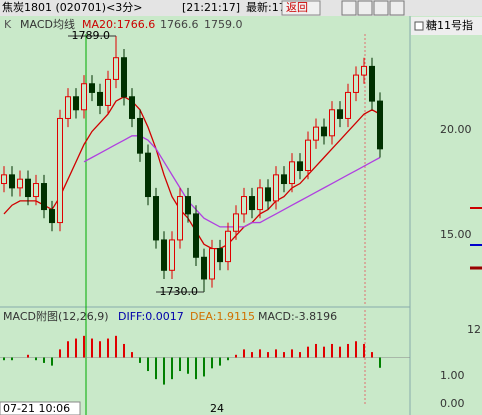 The image size is (482, 415). I want to click on time: [21:21:17], so click(211, 7).